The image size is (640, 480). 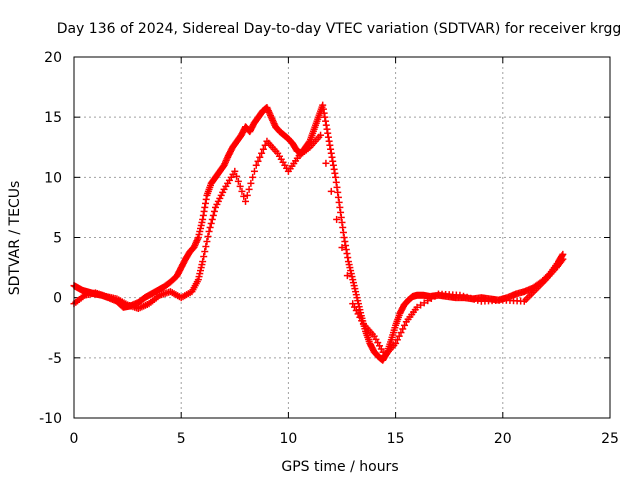 What do you see at coordinates (288, 439) in the screenshot?
I see `x-tick-label: 10` at bounding box center [288, 439].